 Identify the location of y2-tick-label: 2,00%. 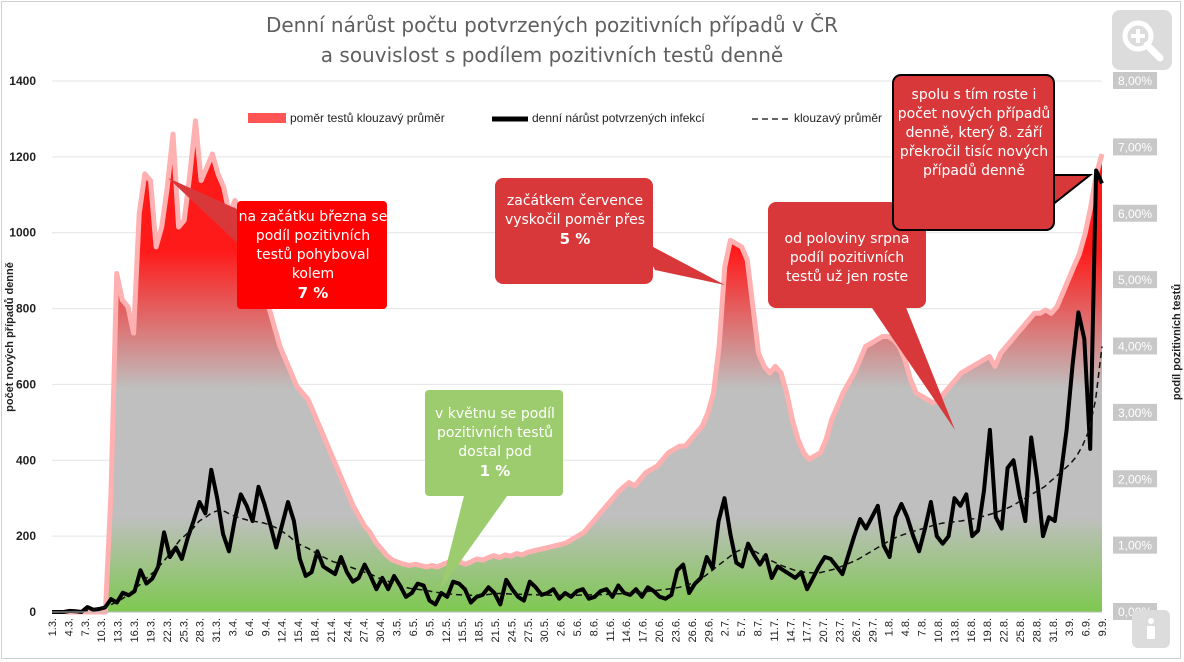
(1135, 479).